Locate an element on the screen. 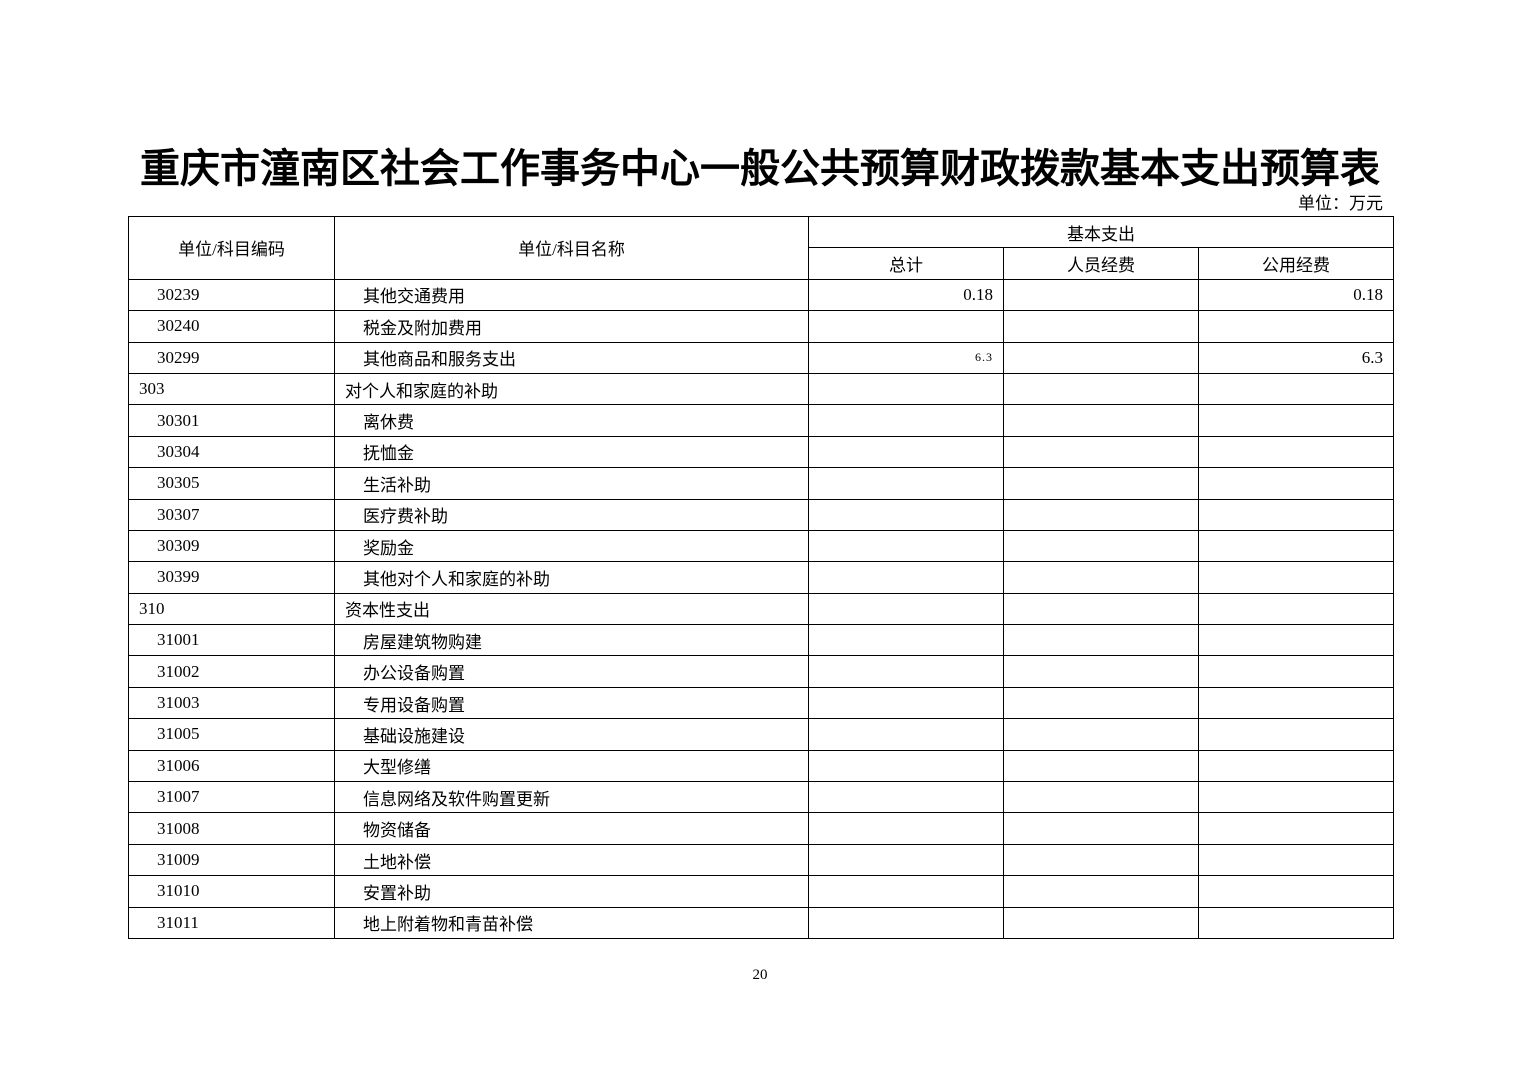  table-row: 31006 大型修缮 is located at coordinates (761, 766).